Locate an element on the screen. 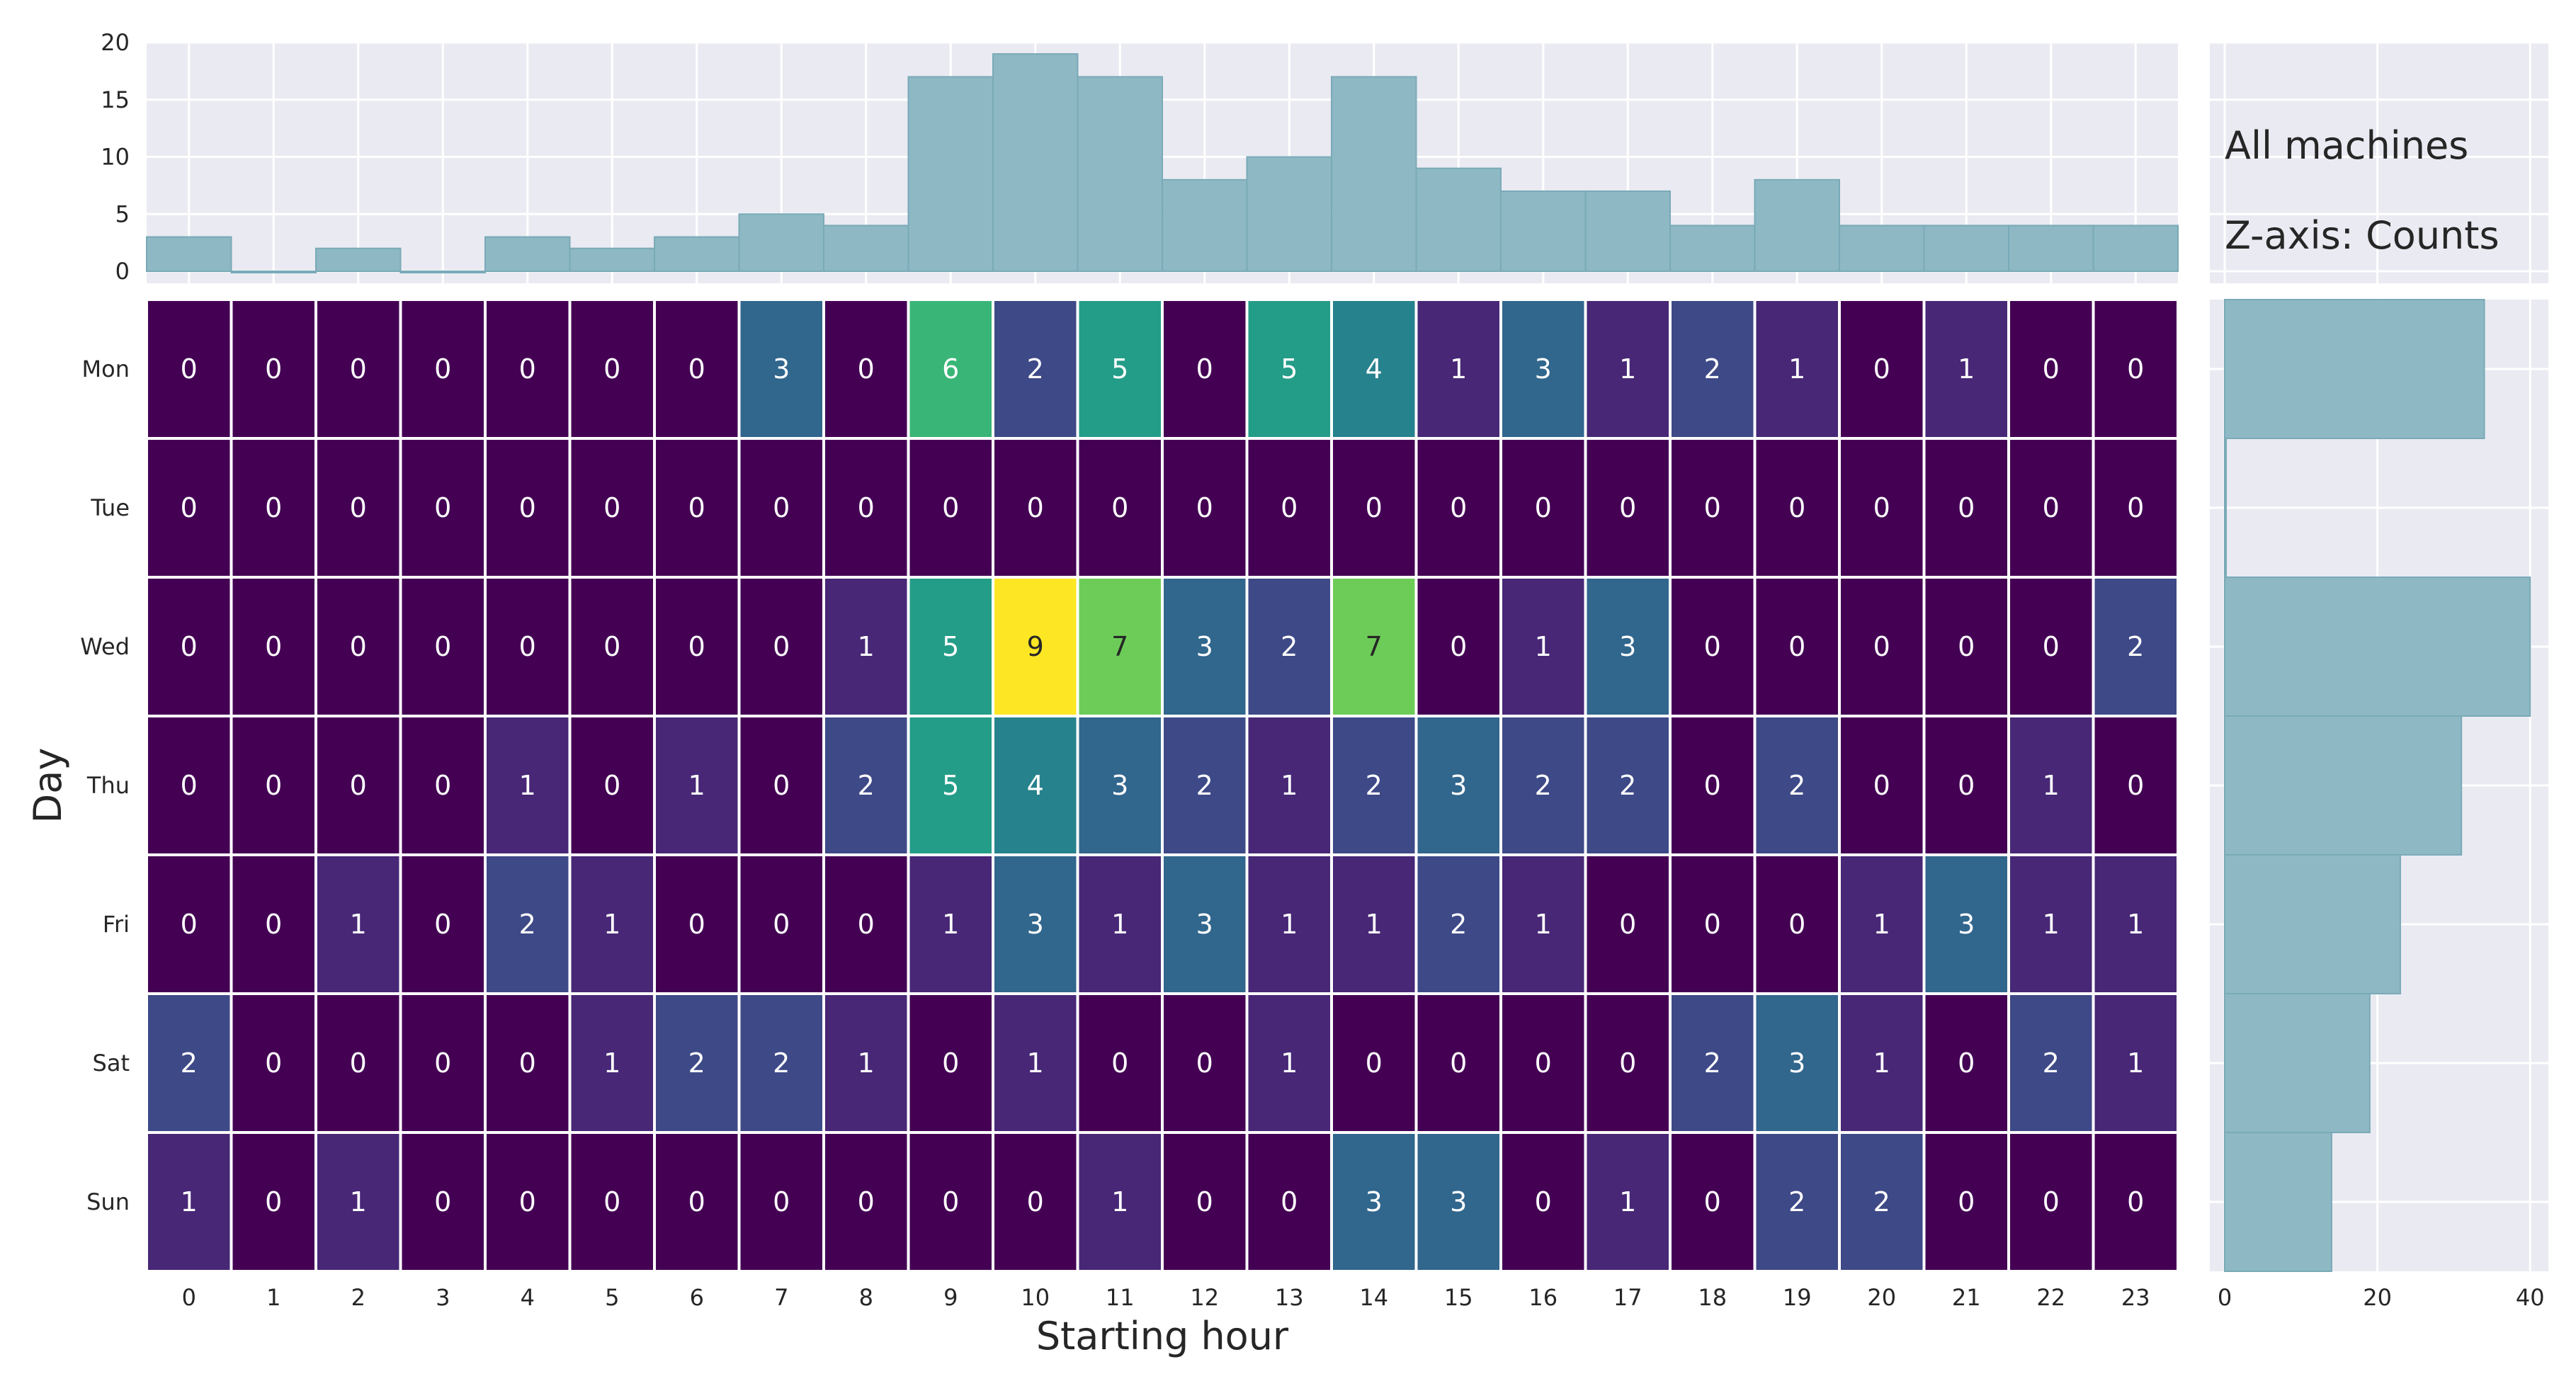 The image size is (2576, 1374). x-tick-label: 22 is located at coordinates (2050, 1298).